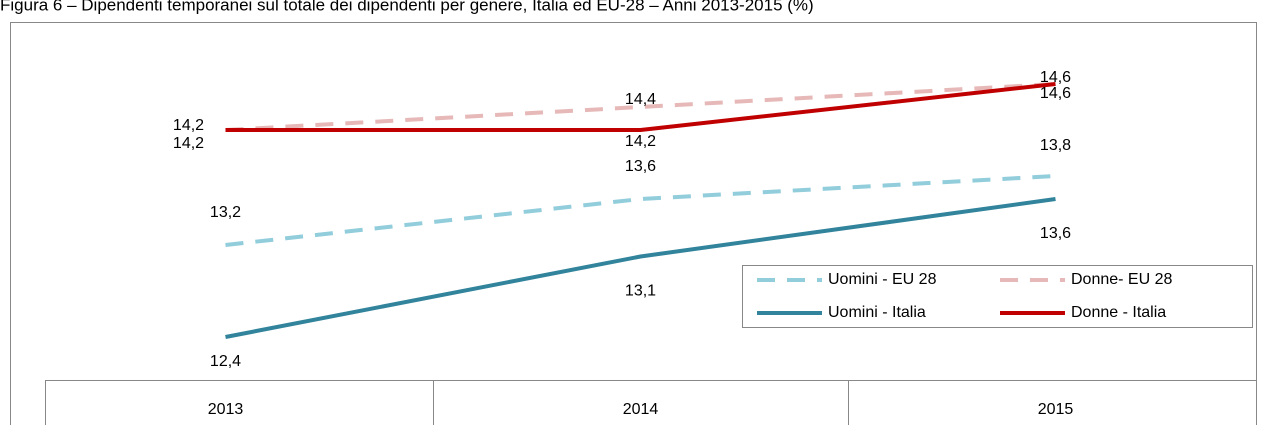 The image size is (1262, 425). Describe the element at coordinates (226, 409) in the screenshot. I see `x-tick-label: 2013` at that location.